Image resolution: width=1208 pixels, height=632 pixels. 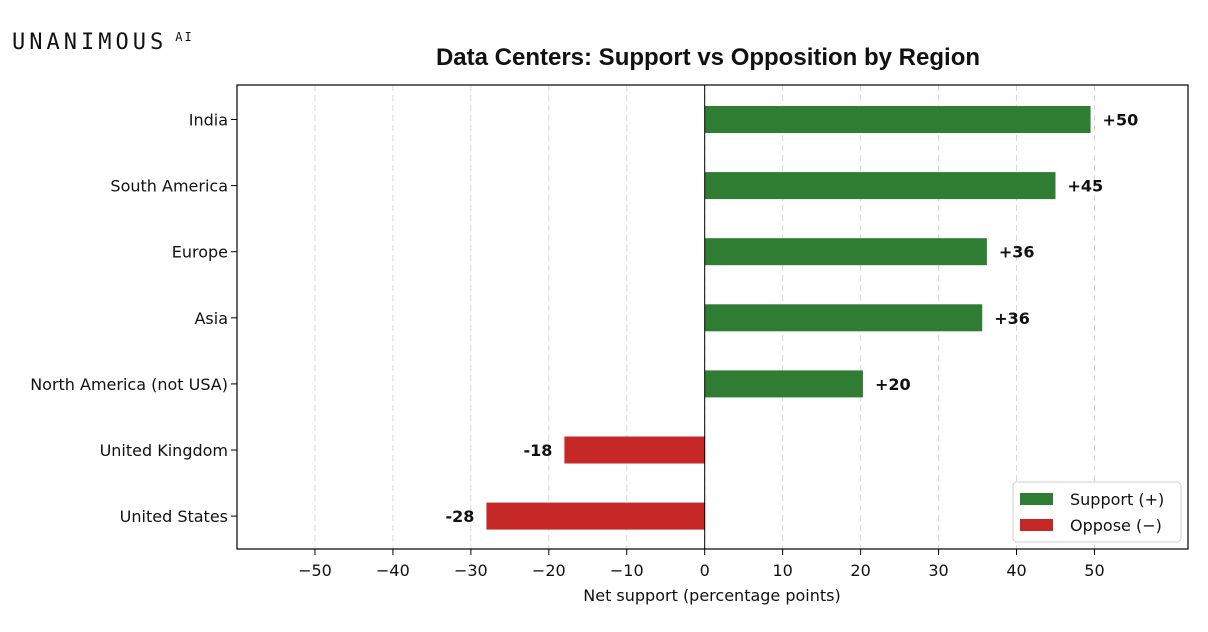 I want to click on x-axis: −50 −40 −30 −20 −10 0 10 20 30 40 50, so click(x=701, y=564).